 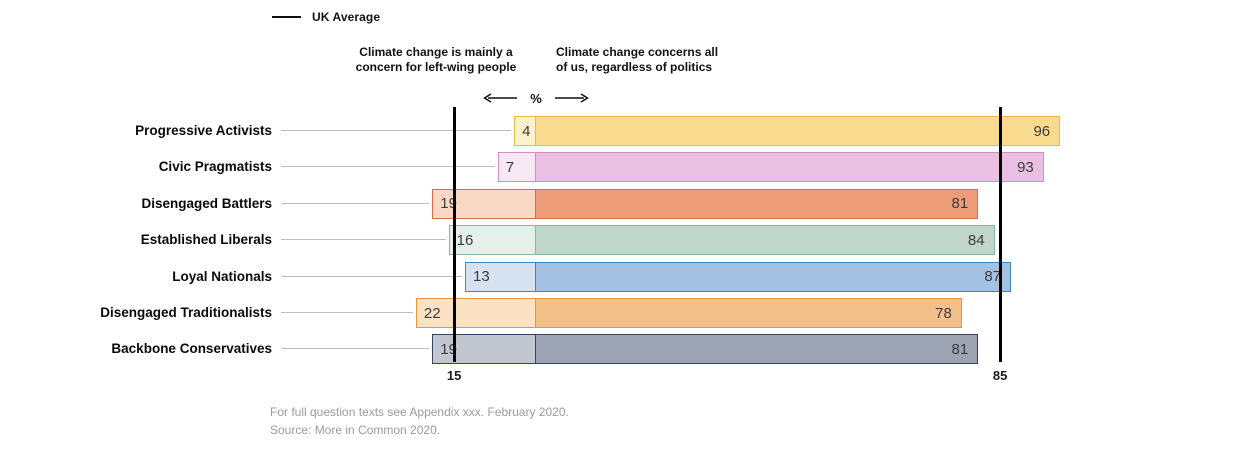 What do you see at coordinates (798, 131) in the screenshot?
I see `bar-right-segment: 96` at bounding box center [798, 131].